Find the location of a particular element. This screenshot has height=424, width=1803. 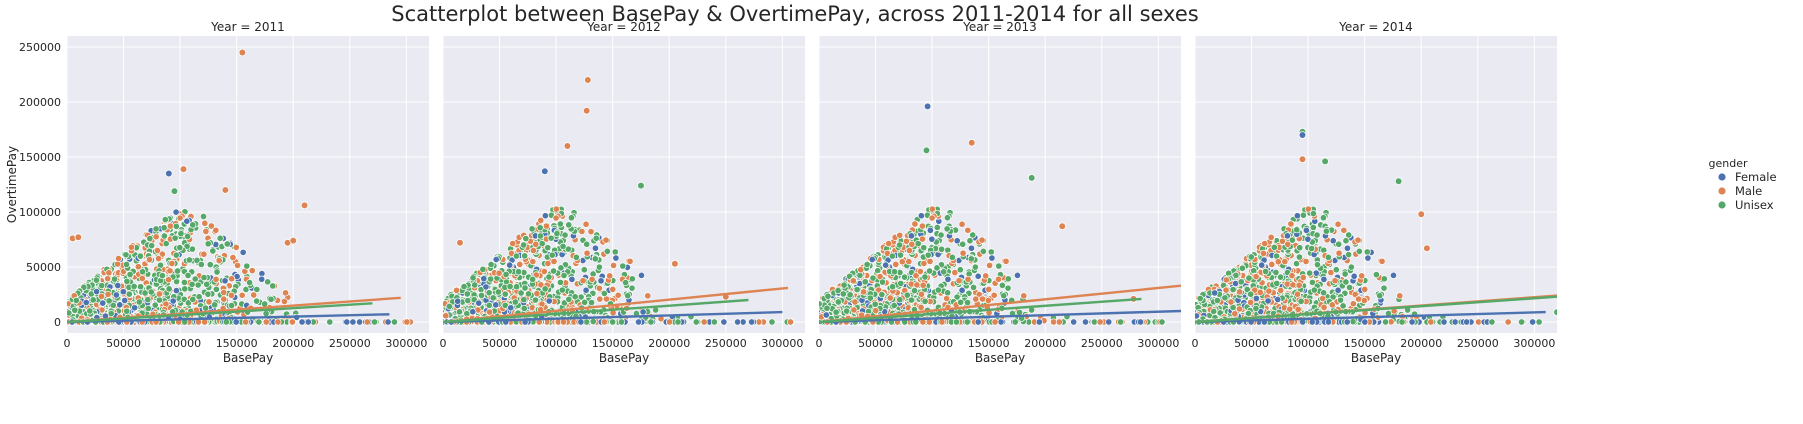

x-tick-label: 50000 is located at coordinates (875, 343).